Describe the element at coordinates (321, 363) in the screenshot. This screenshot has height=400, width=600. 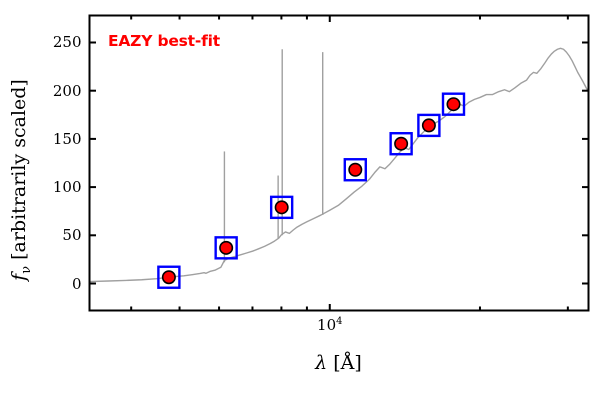
I see `x-axis-symbol: λ` at that location.